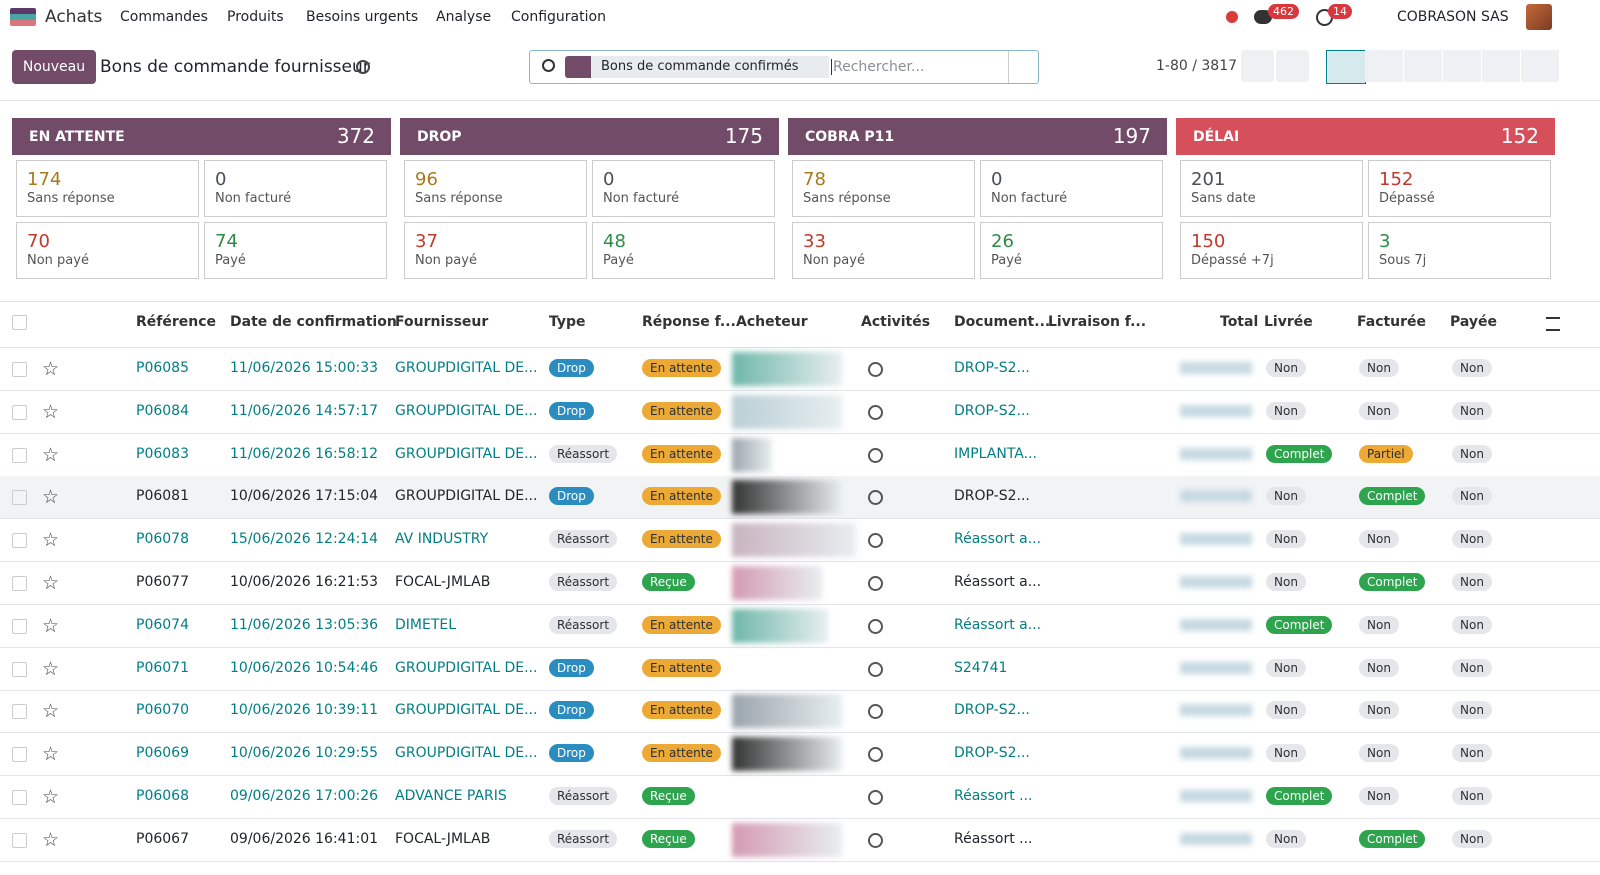 The height and width of the screenshot is (875, 1600). I want to click on column-header: Payée, so click(1474, 322).